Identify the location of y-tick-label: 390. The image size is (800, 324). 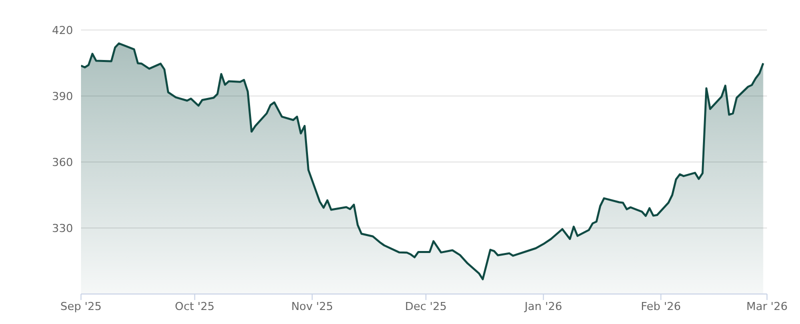
(62, 96).